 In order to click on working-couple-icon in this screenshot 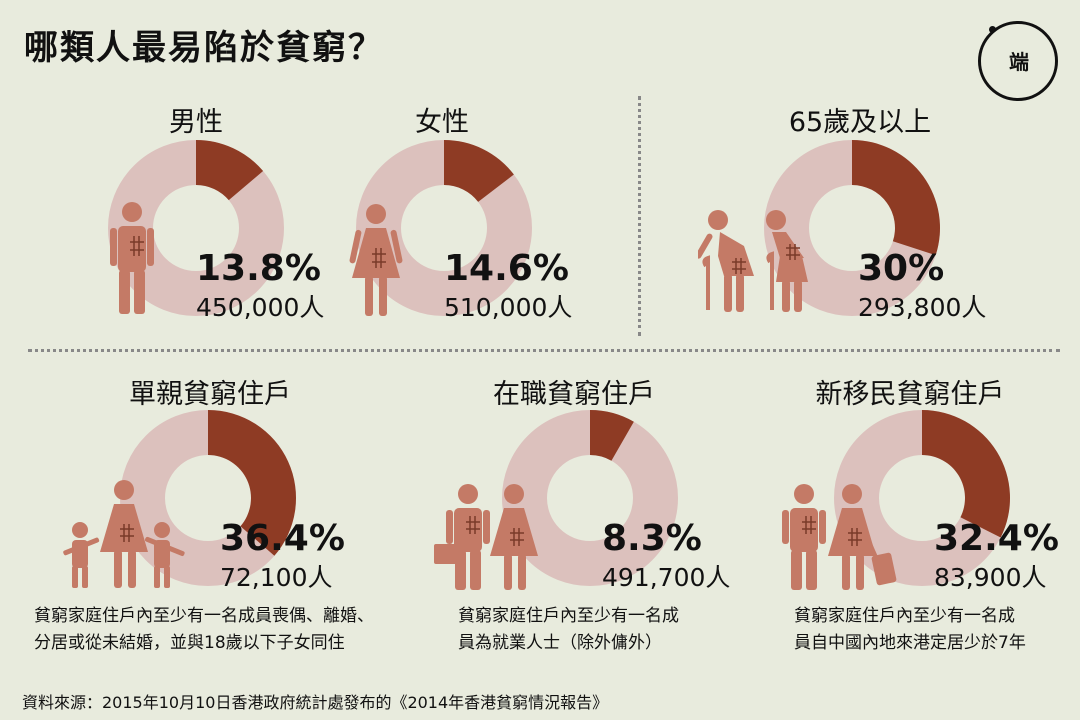, I will do `click(486, 537)`.